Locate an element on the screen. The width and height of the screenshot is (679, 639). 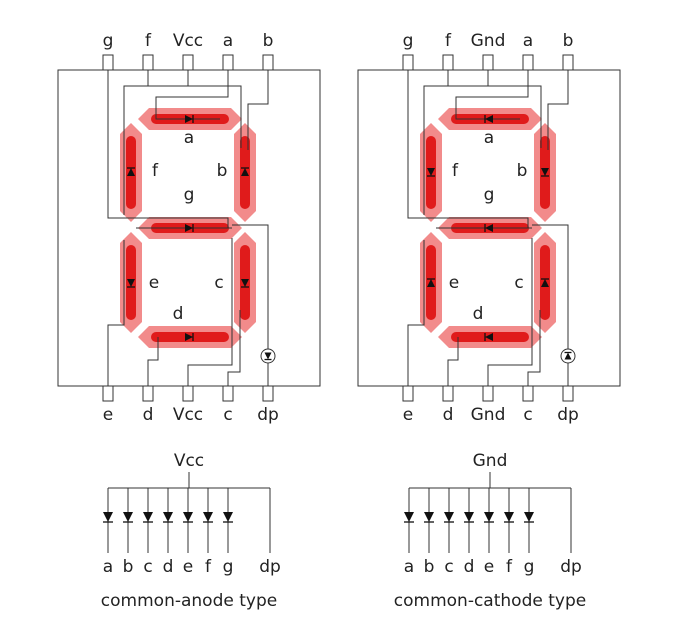
type-label: common-cathode type is located at coordinates (490, 601).